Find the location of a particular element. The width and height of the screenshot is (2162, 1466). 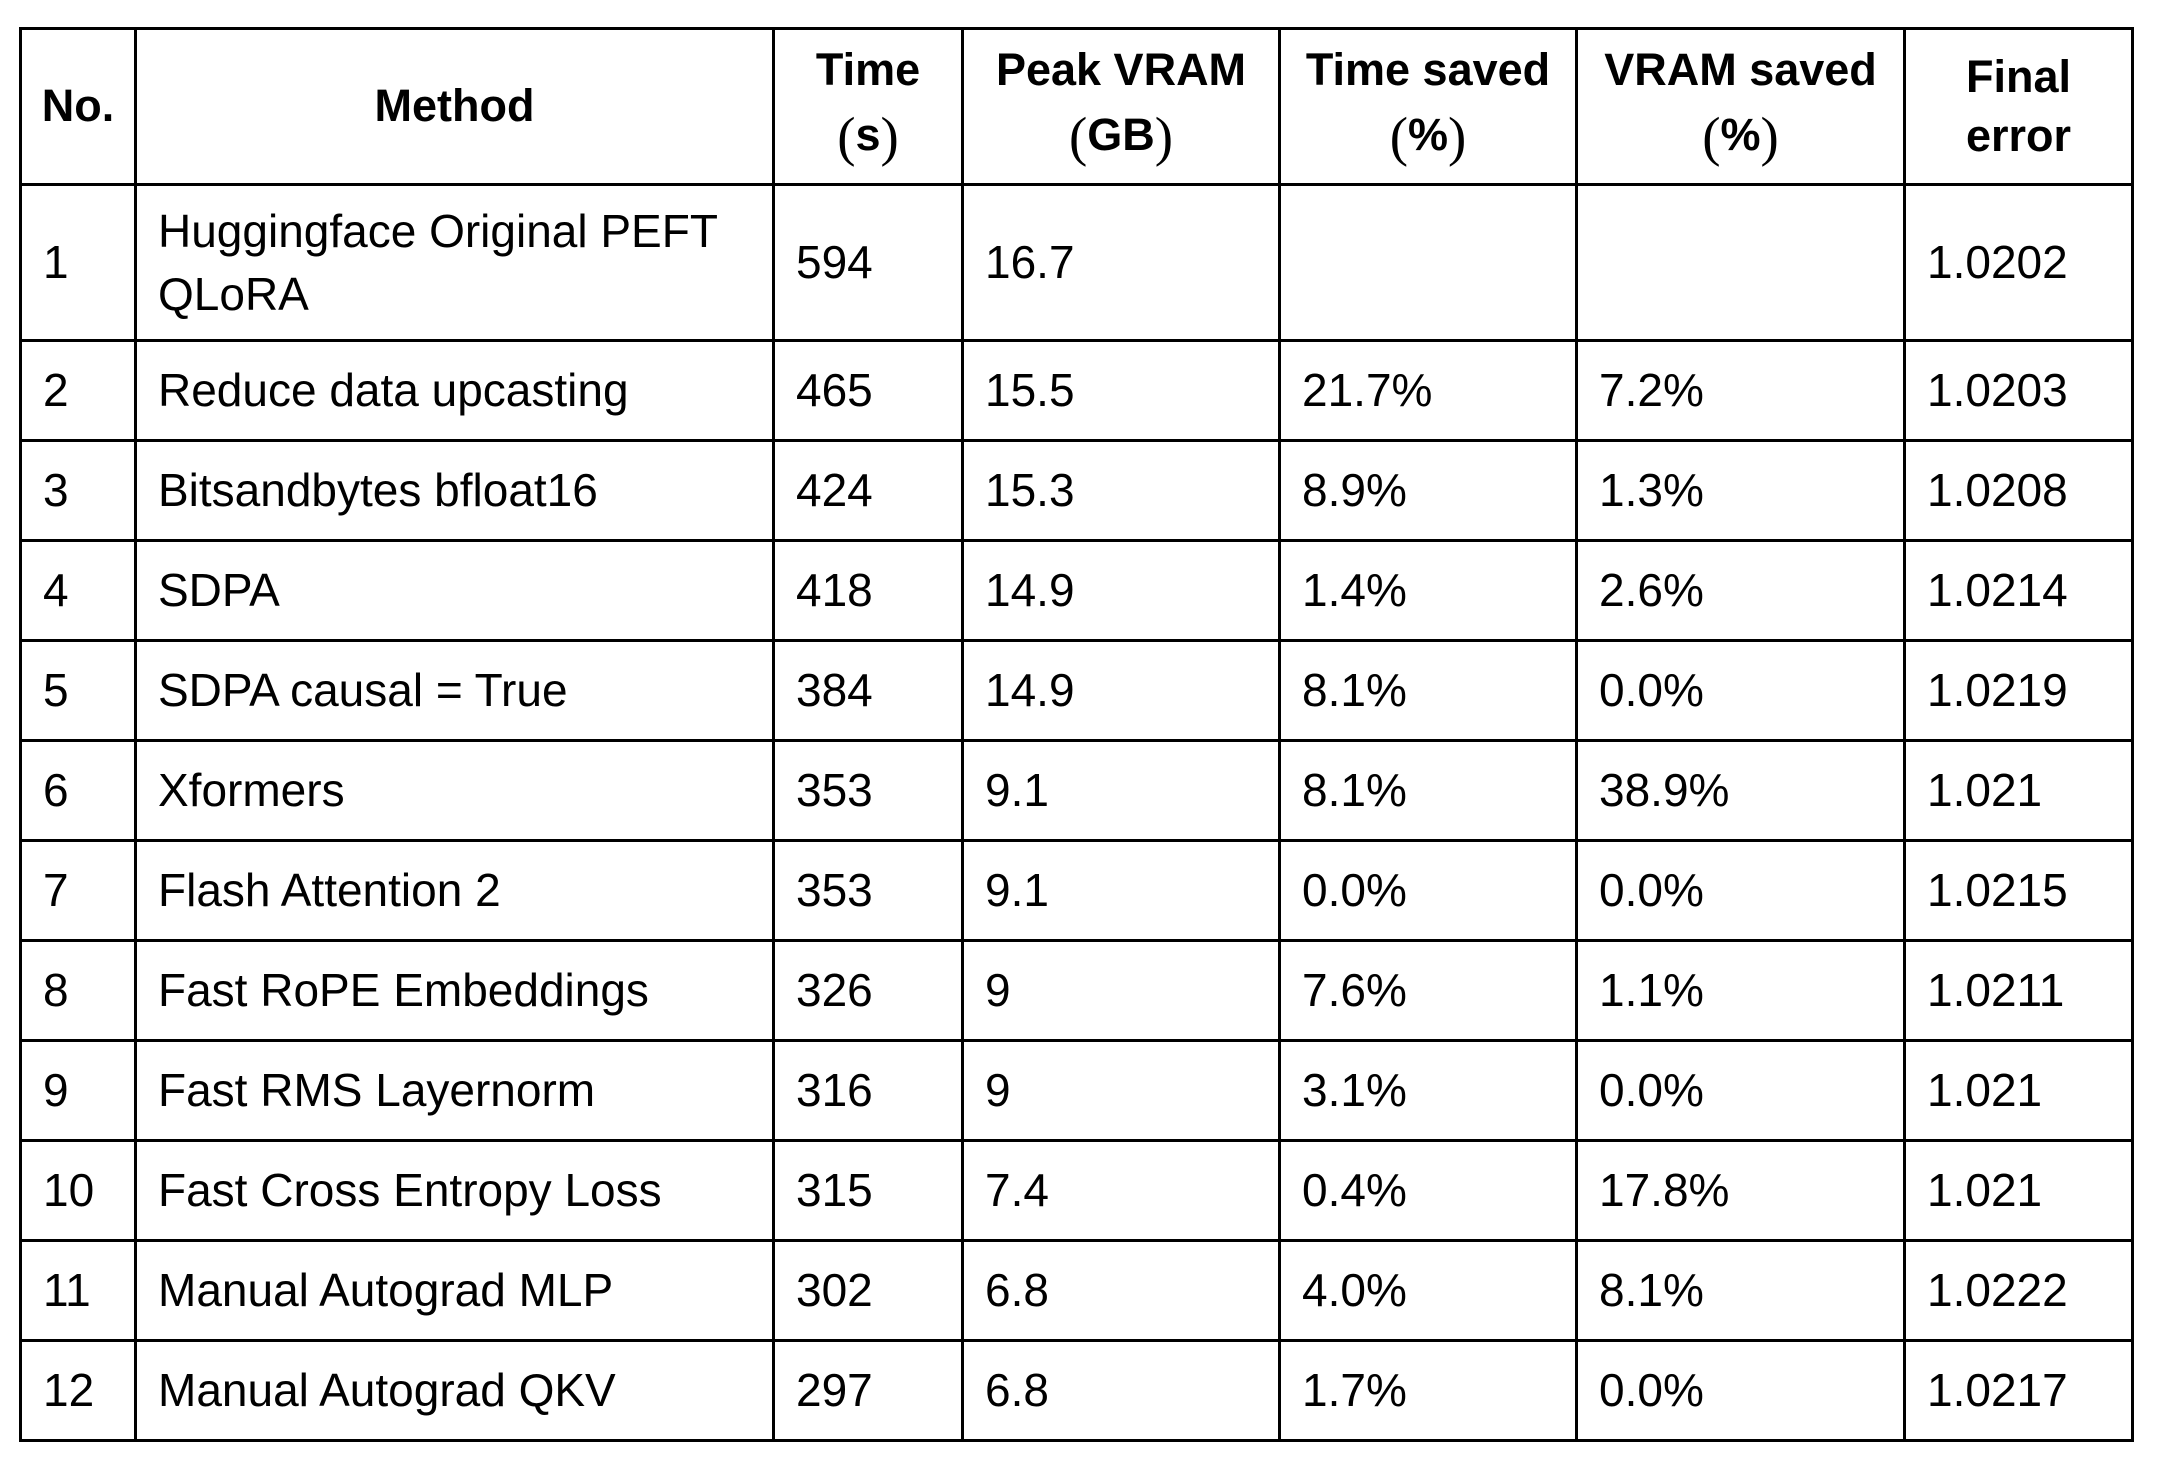

column-header-vram-saved: VRAM saved (%) is located at coordinates (1740, 106).